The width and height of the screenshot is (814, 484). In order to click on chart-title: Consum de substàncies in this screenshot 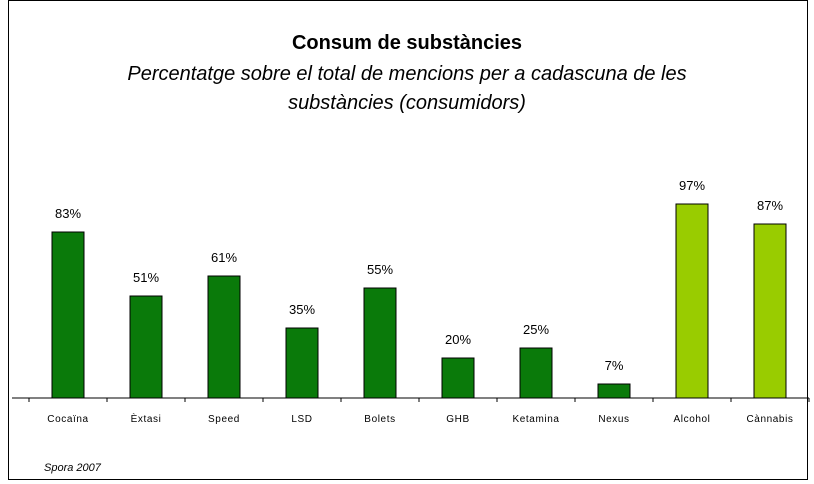, I will do `click(407, 43)`.